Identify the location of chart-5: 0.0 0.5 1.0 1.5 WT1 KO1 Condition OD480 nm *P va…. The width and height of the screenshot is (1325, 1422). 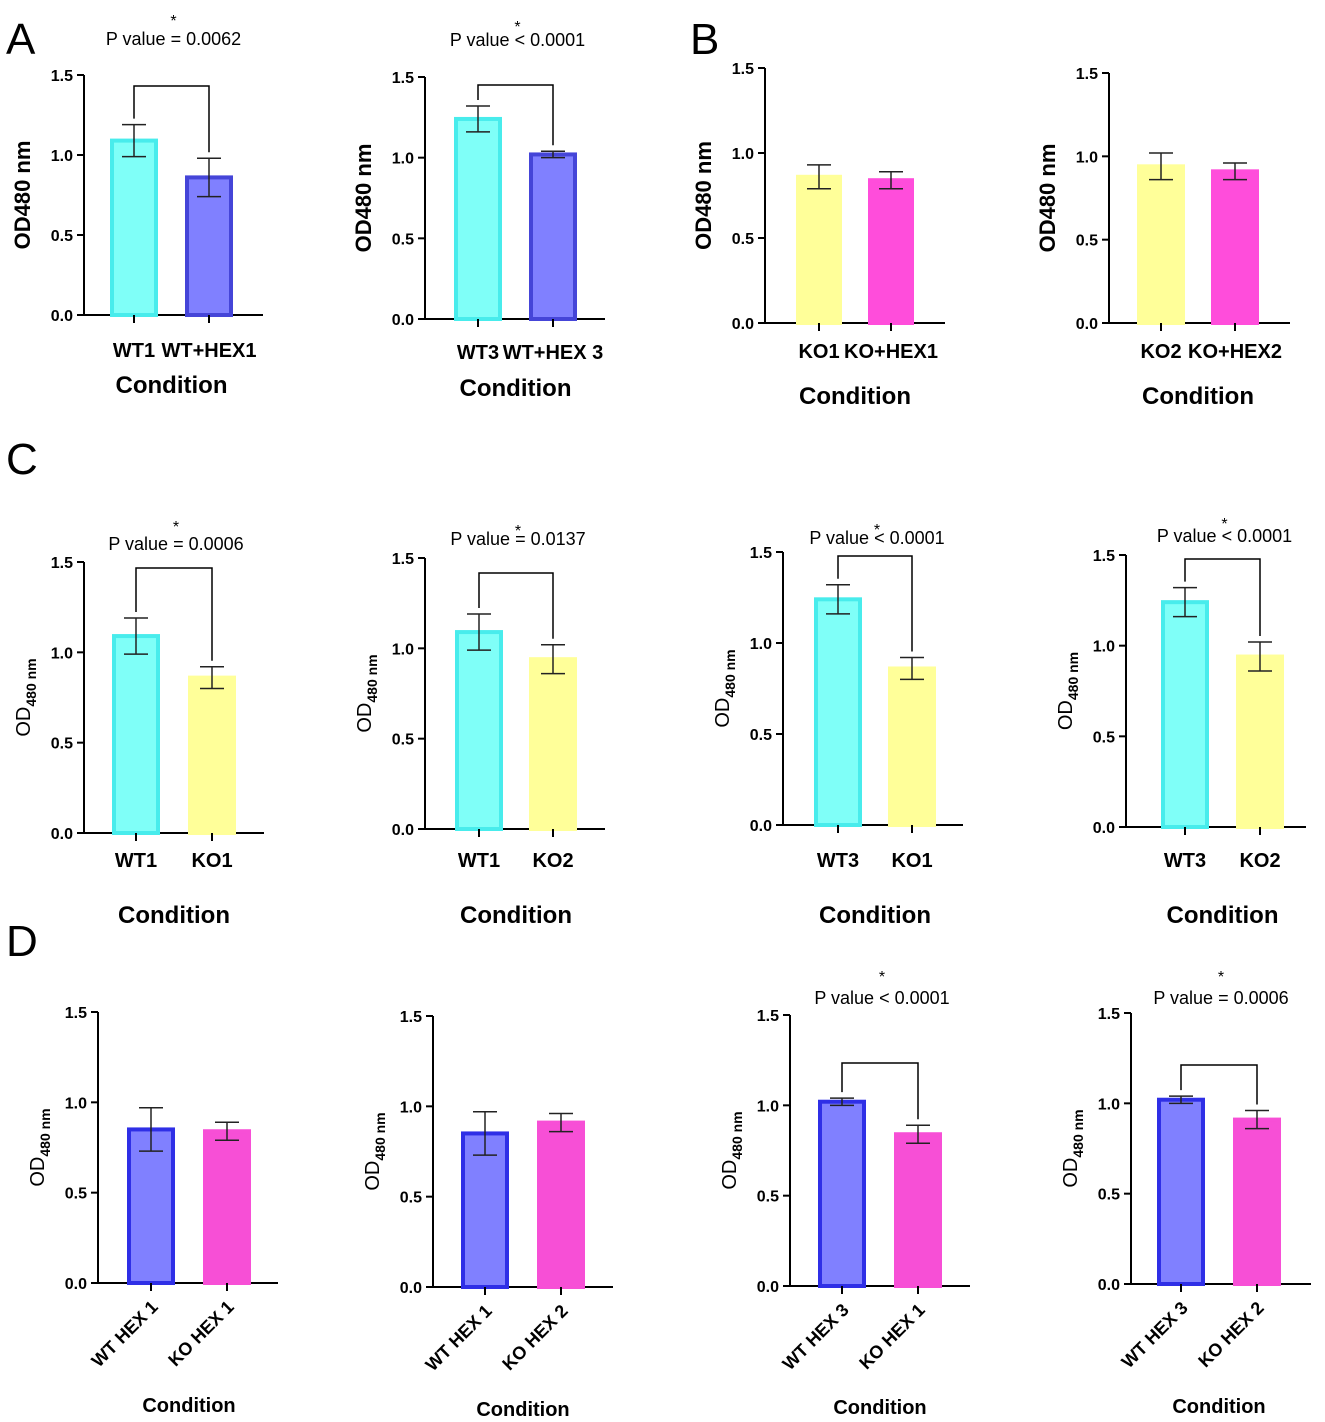
(138, 724).